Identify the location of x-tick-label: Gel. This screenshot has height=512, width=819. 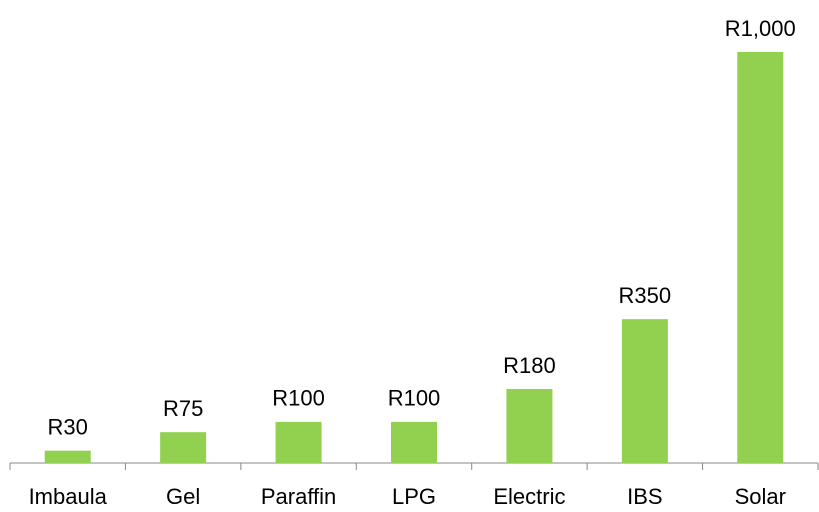
(183, 496).